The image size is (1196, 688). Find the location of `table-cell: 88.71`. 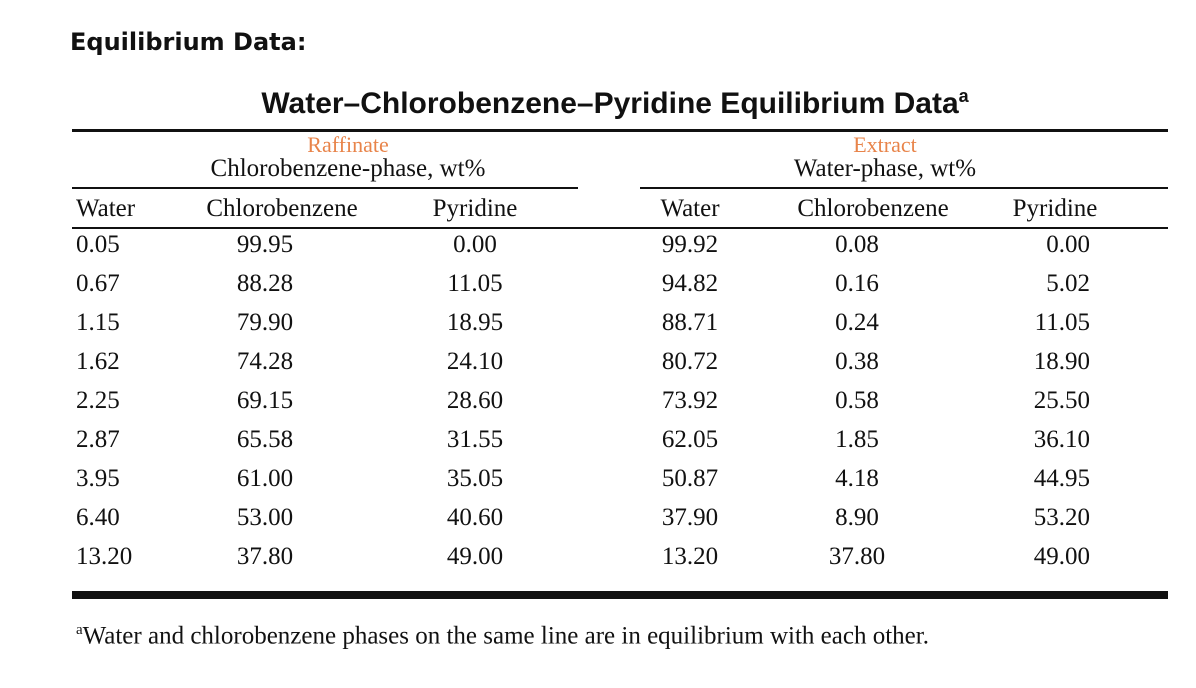

table-cell: 88.71 is located at coordinates (690, 322).